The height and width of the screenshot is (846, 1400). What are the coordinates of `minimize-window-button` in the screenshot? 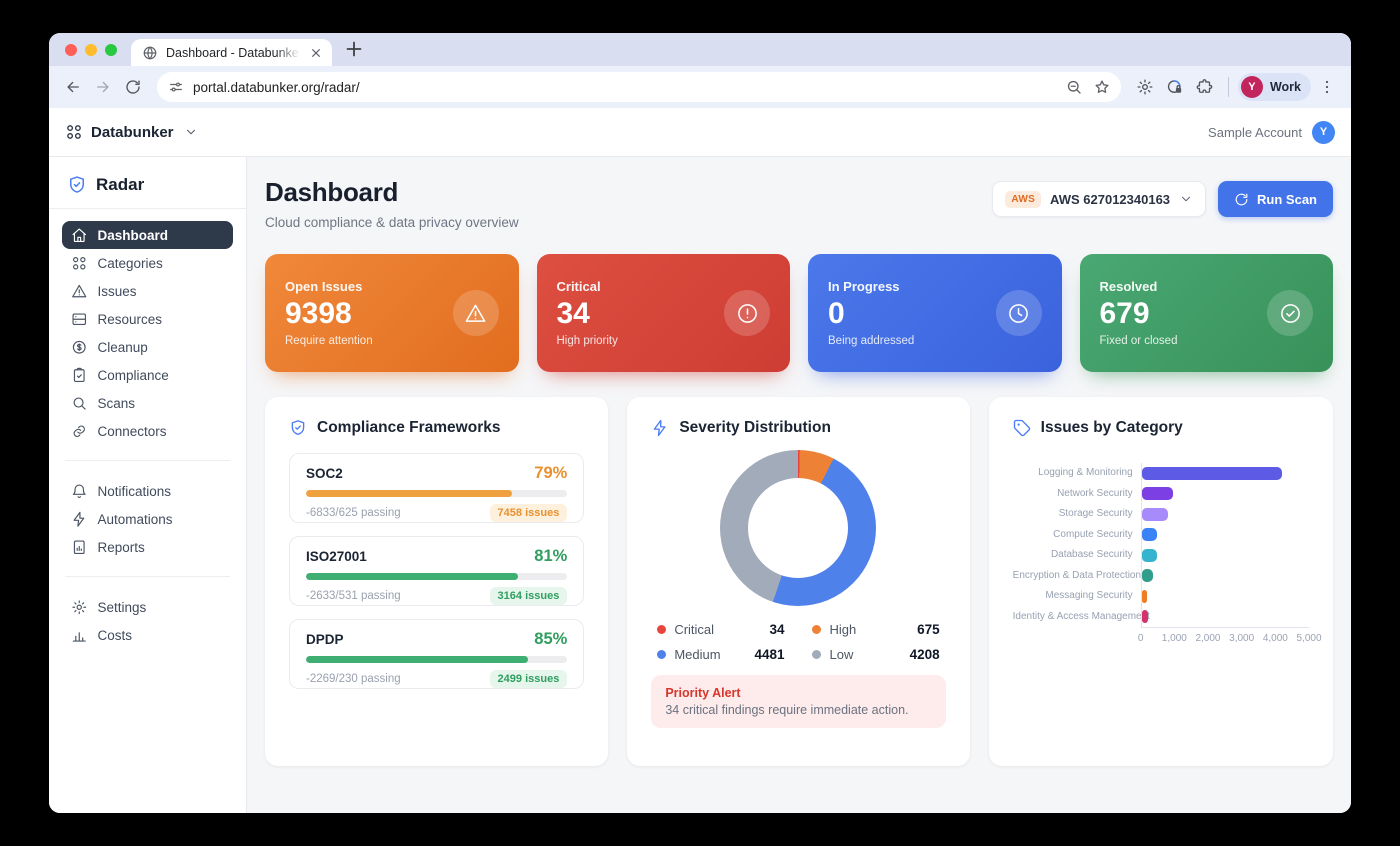 It's located at (91, 49).